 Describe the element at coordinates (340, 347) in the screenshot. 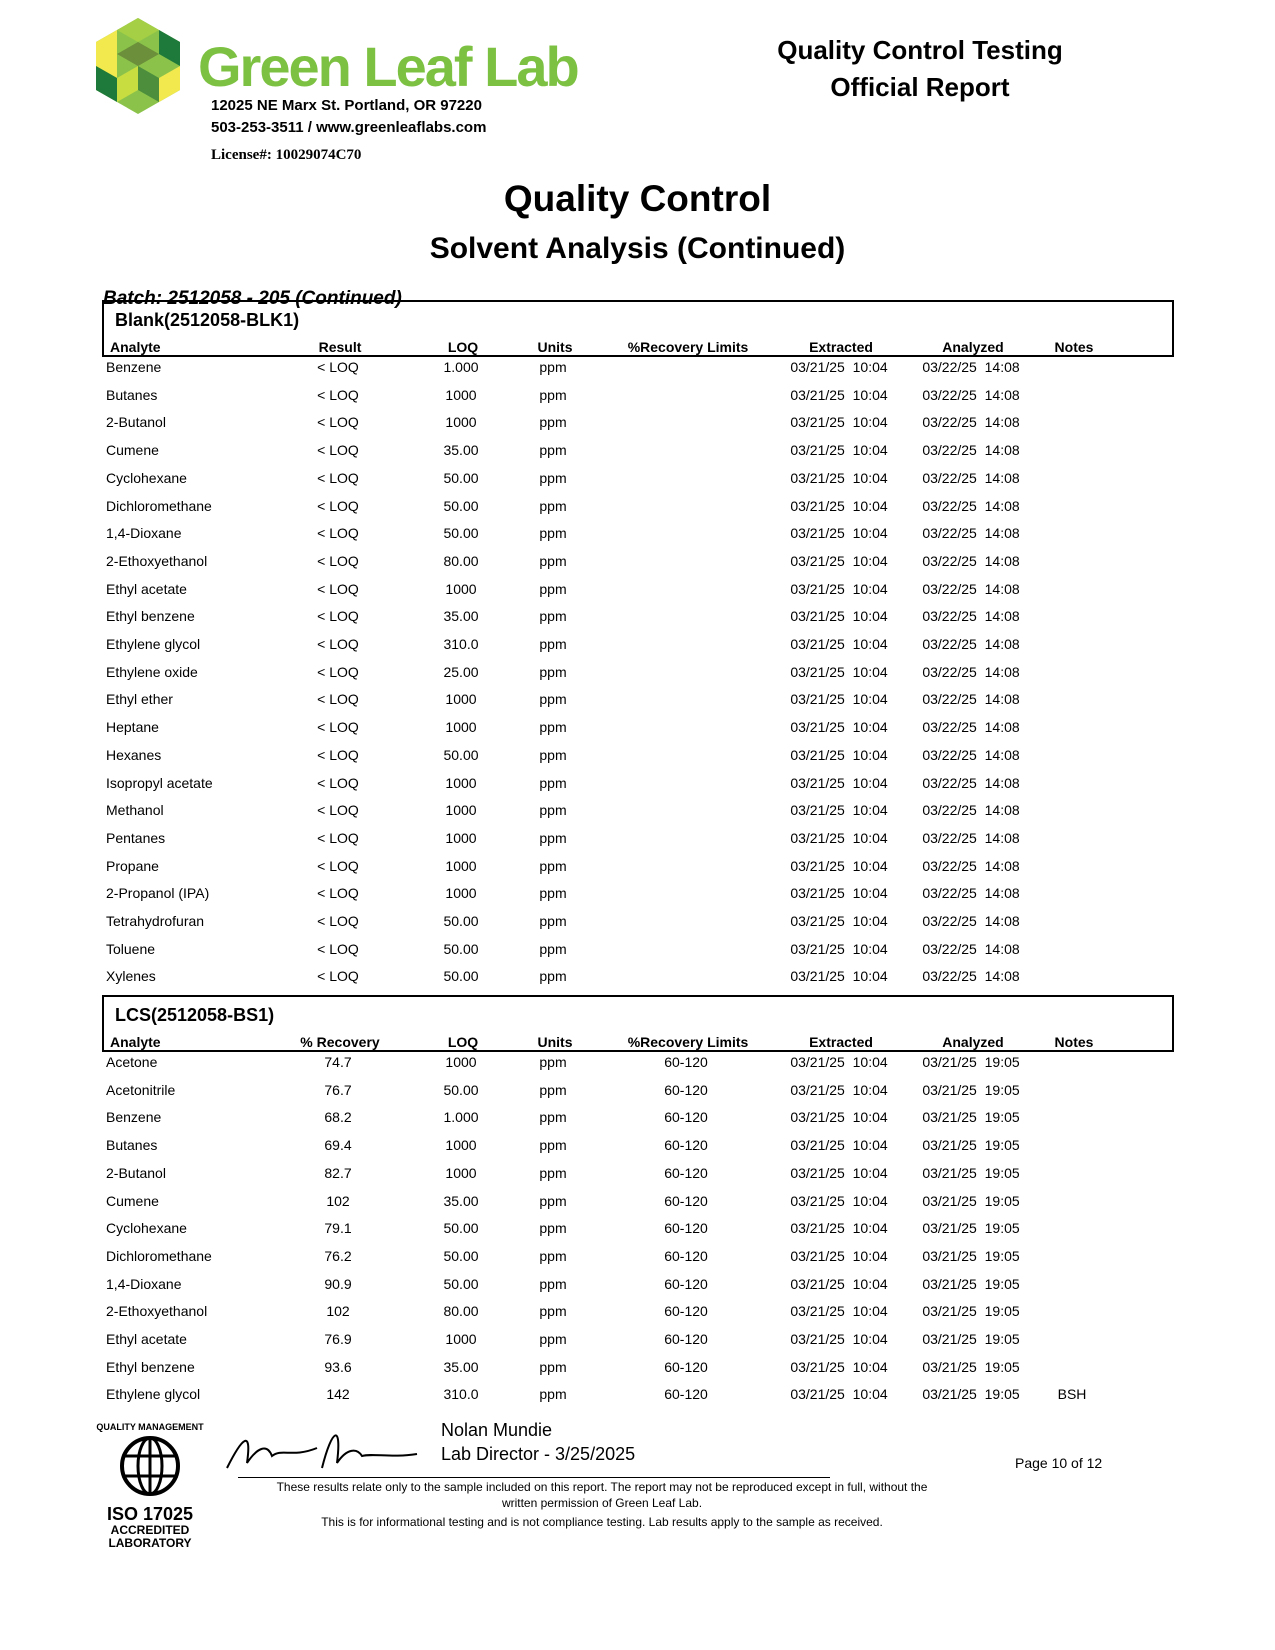

I see `column-header-result: Result` at that location.